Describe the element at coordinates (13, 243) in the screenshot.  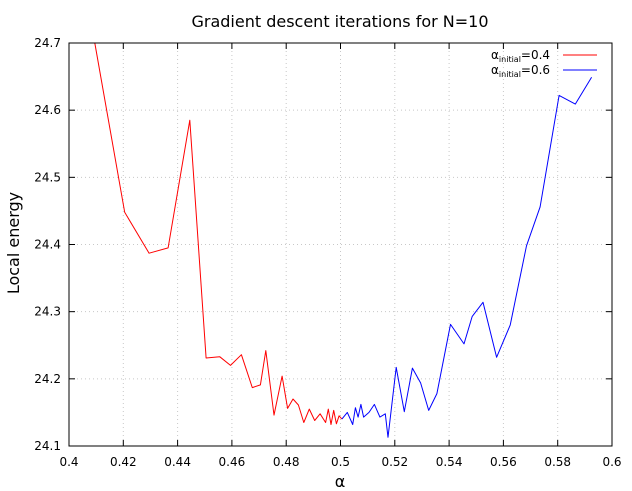
I see `y-axis-label: Local energy` at that location.